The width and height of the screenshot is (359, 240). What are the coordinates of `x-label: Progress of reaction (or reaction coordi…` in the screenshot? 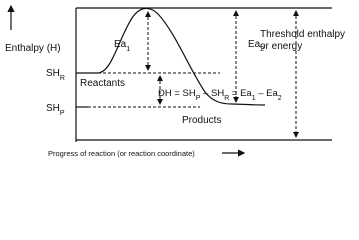 It's located at (121, 153).